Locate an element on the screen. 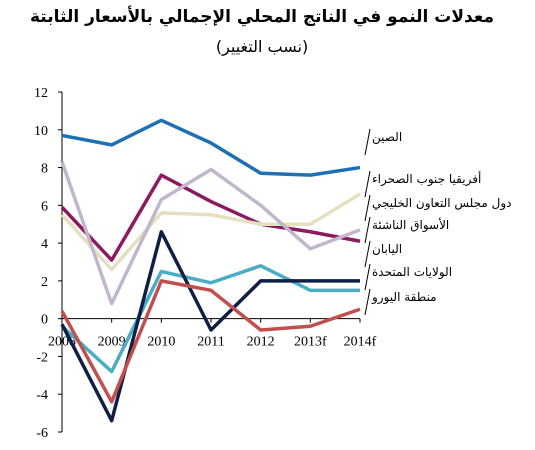  y-tick-label: -2 is located at coordinates (42, 357).